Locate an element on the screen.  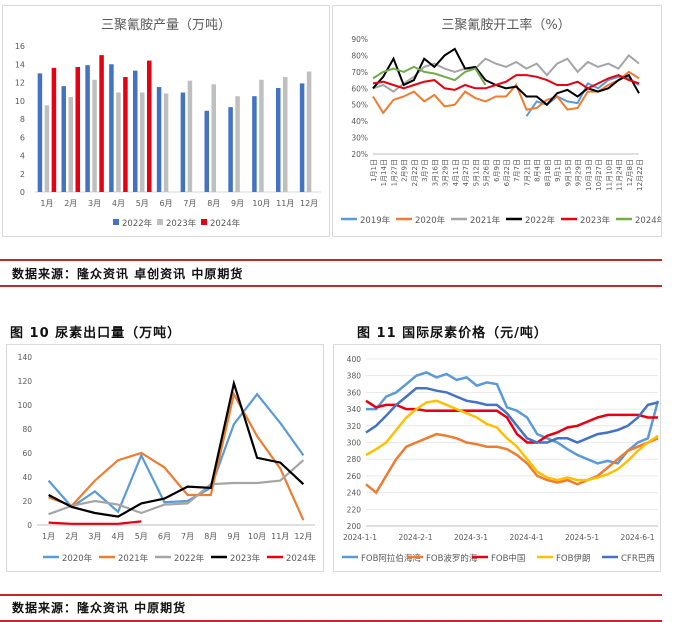
x-tick-label: 6月9日 is located at coordinates (497, 170).